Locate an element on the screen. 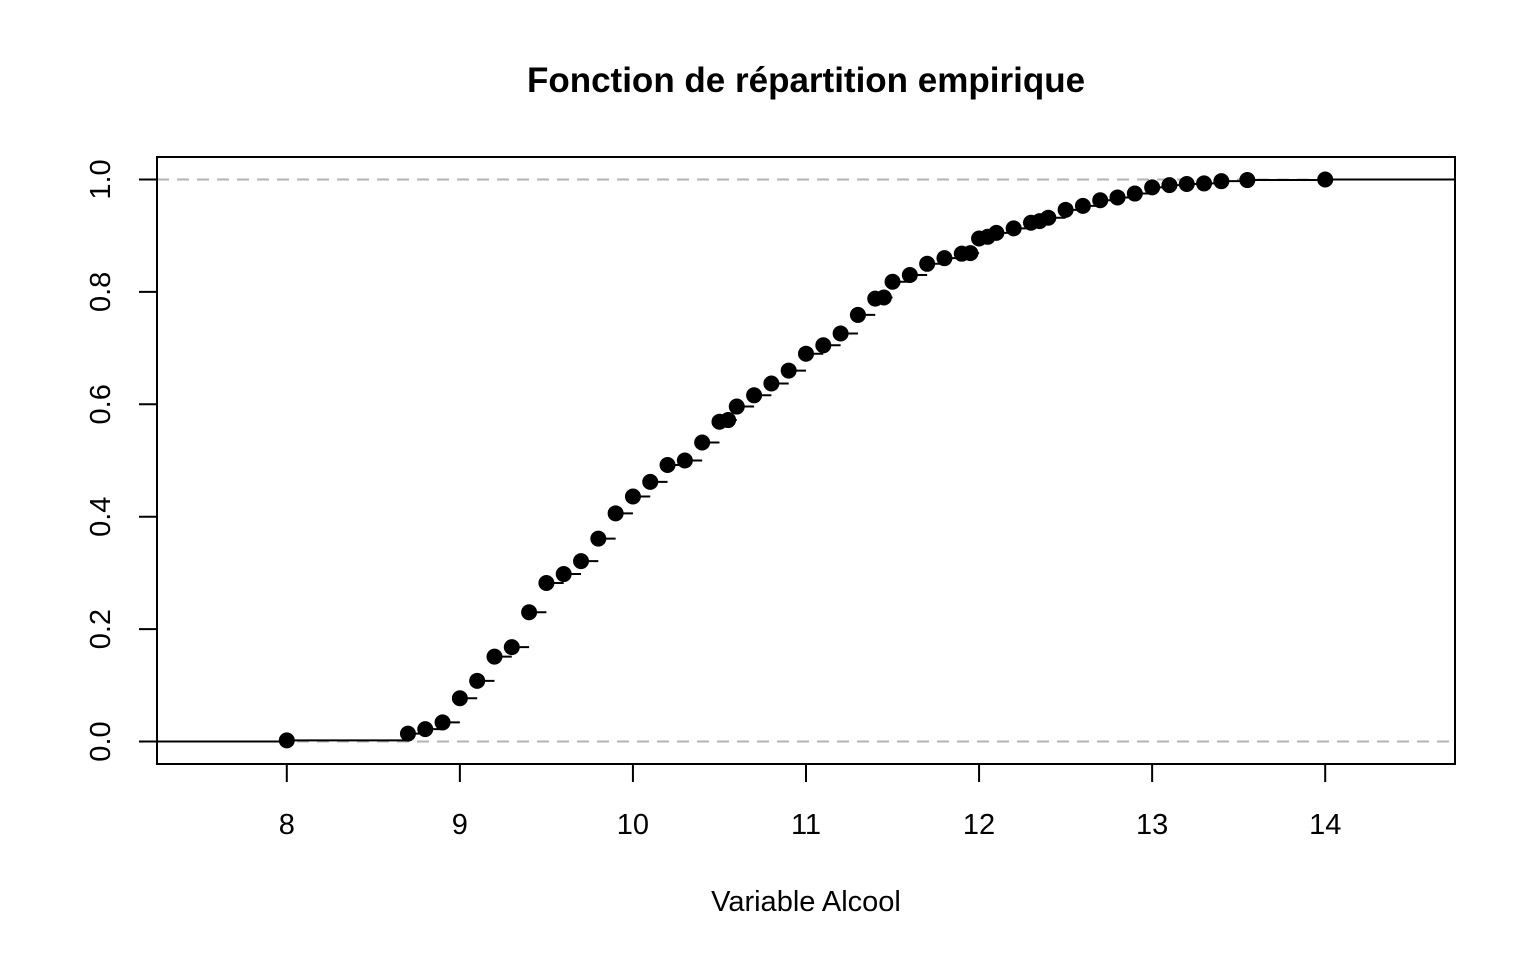 This screenshot has height=960, width=1536. y-tick-label: 0.0 is located at coordinates (101, 741).